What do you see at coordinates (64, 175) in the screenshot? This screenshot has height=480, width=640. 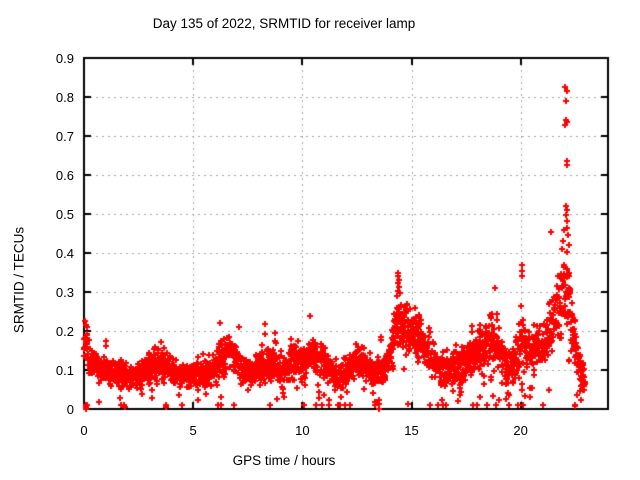 I see `y-tick-label: 0.6` at bounding box center [64, 175].